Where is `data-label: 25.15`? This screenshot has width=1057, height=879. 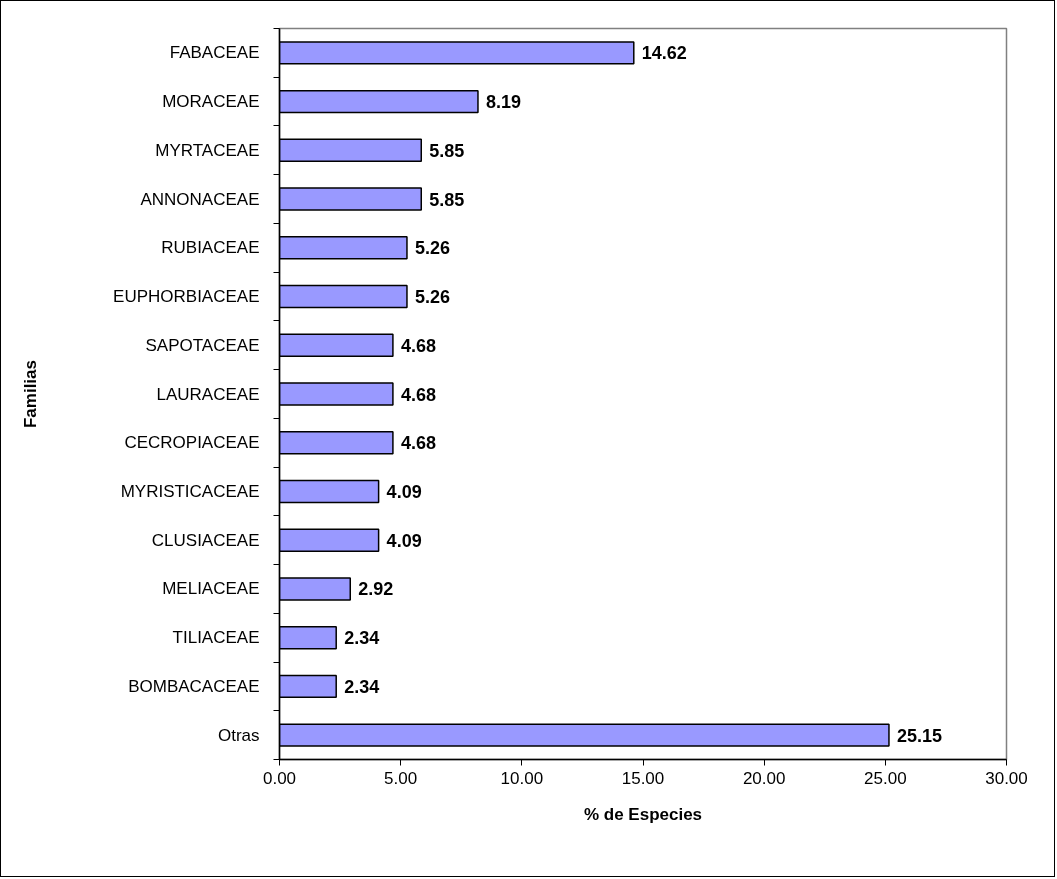 data-label: 25.15 is located at coordinates (919, 735).